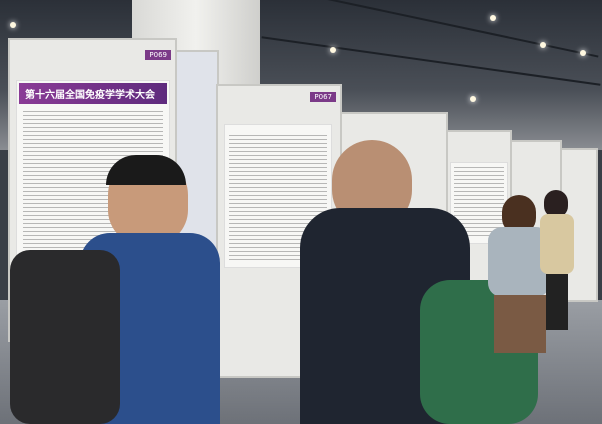  I want to click on poster-label: P067, so click(323, 97).